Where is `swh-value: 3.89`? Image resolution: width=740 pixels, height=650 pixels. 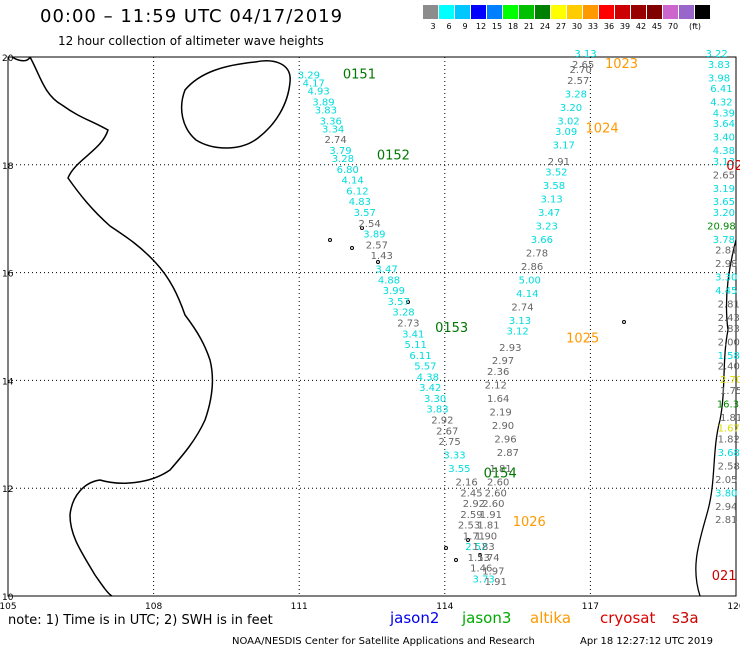 swh-value: 3.89 is located at coordinates (323, 103).